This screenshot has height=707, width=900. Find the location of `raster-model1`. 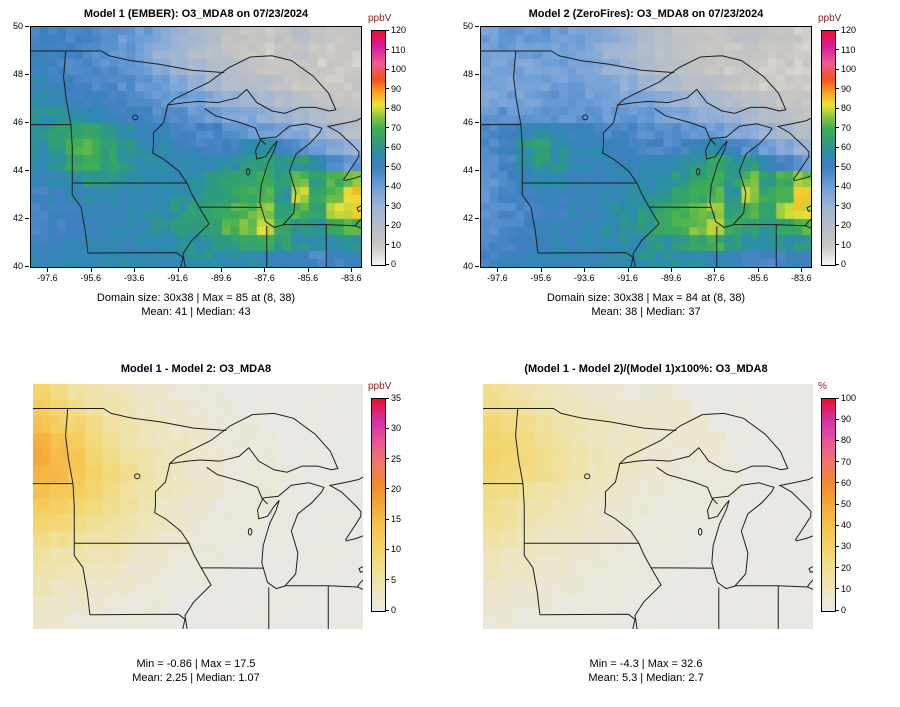

raster-model1 is located at coordinates (196, 147).